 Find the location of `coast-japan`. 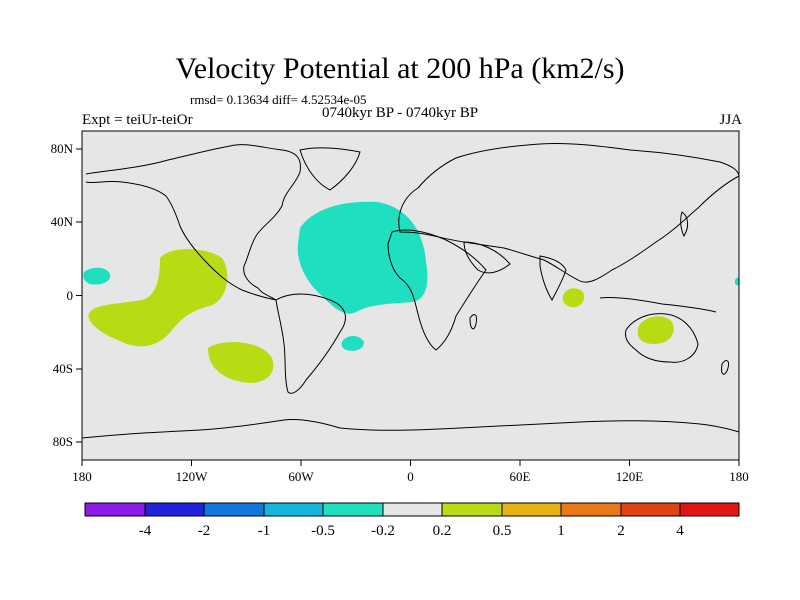

coast-japan is located at coordinates (684, 224).